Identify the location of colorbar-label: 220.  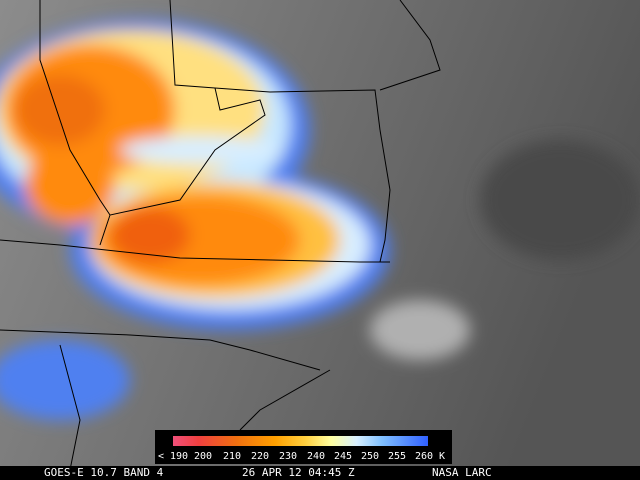
(260, 456).